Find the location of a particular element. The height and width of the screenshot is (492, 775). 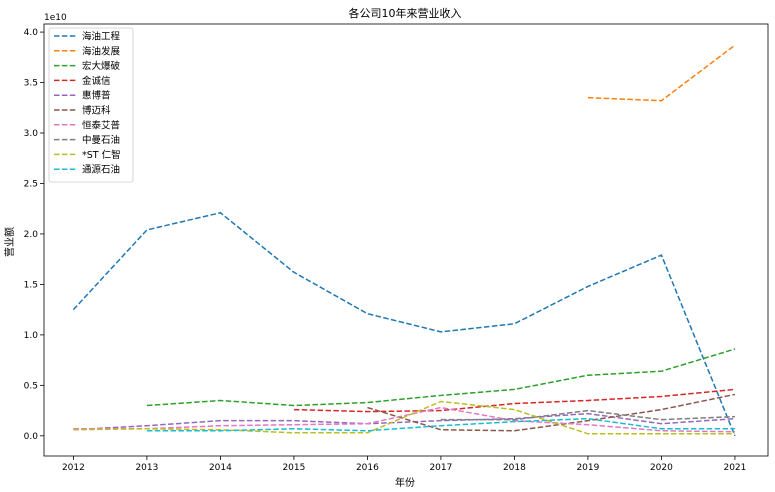

y-tick-label: 0.0 is located at coordinates (31, 437).